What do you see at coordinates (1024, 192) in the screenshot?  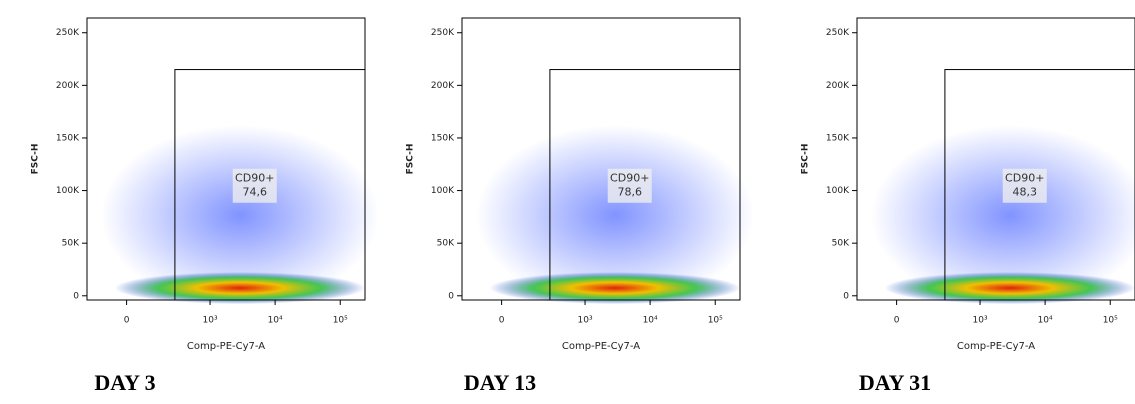 I see `gate-value: 48,3` at bounding box center [1024, 192].